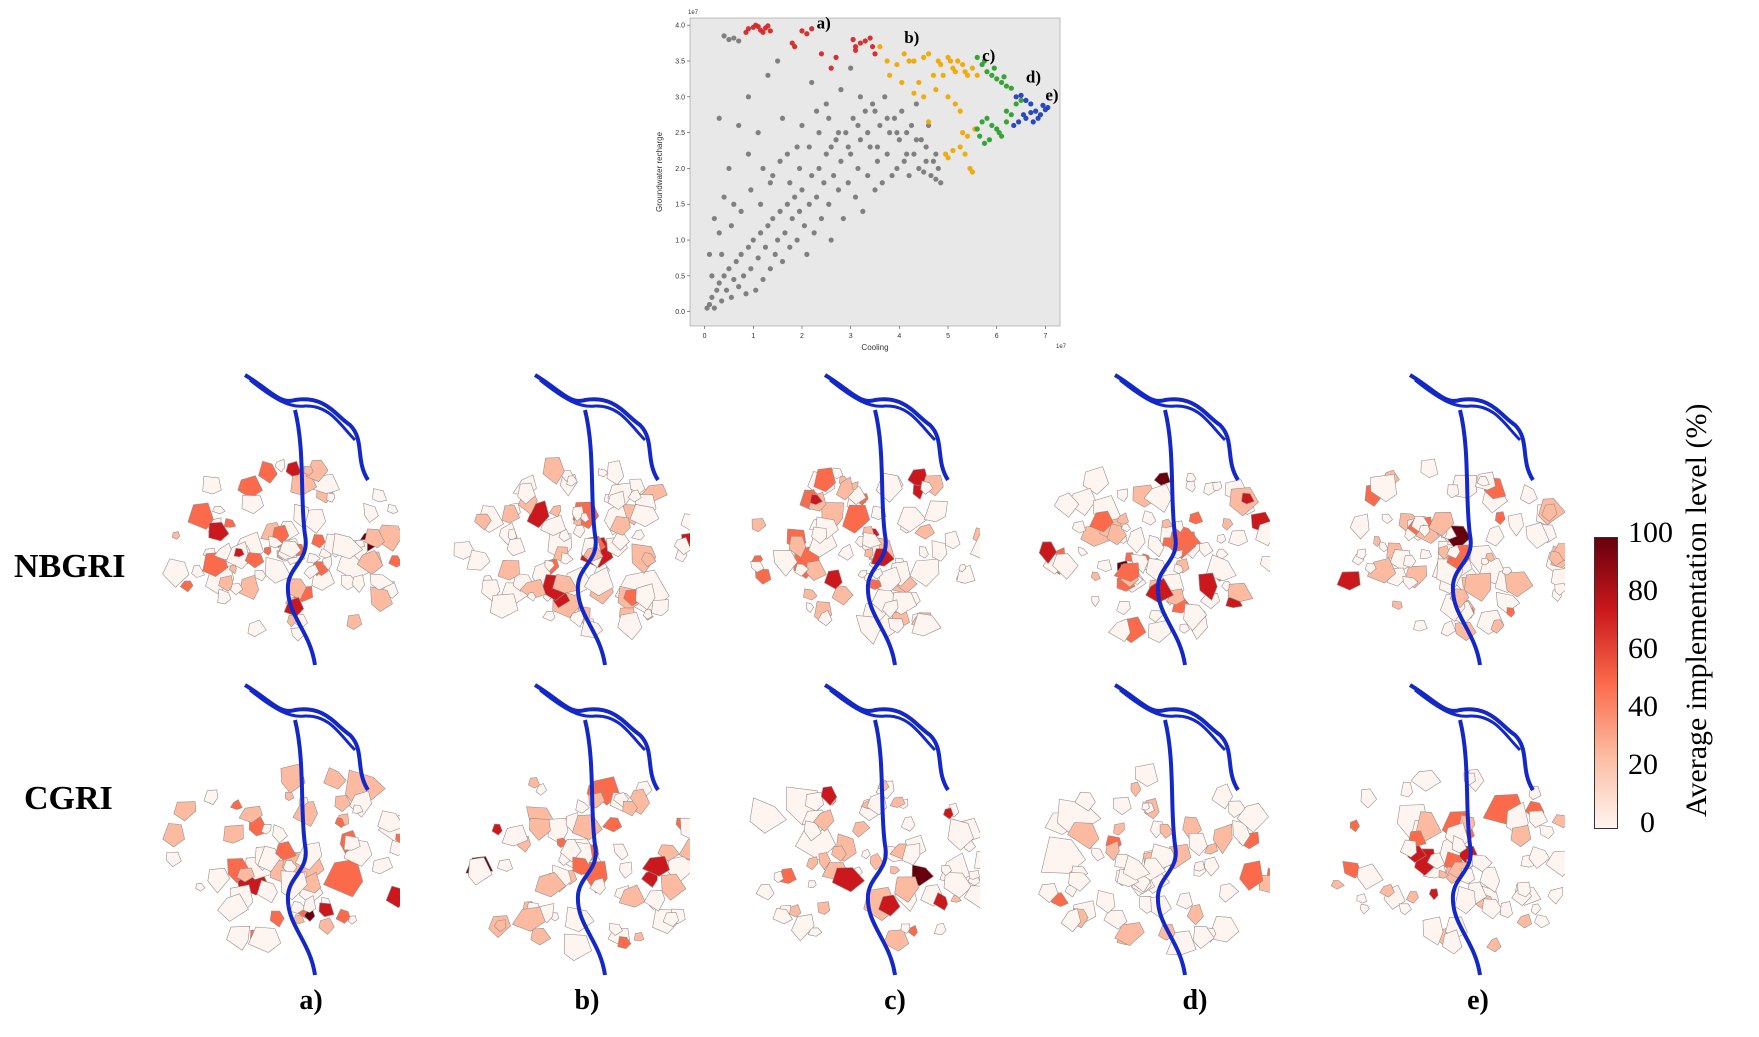 The image size is (1759, 1037). I want to click on river-line, so click(1471, 519).